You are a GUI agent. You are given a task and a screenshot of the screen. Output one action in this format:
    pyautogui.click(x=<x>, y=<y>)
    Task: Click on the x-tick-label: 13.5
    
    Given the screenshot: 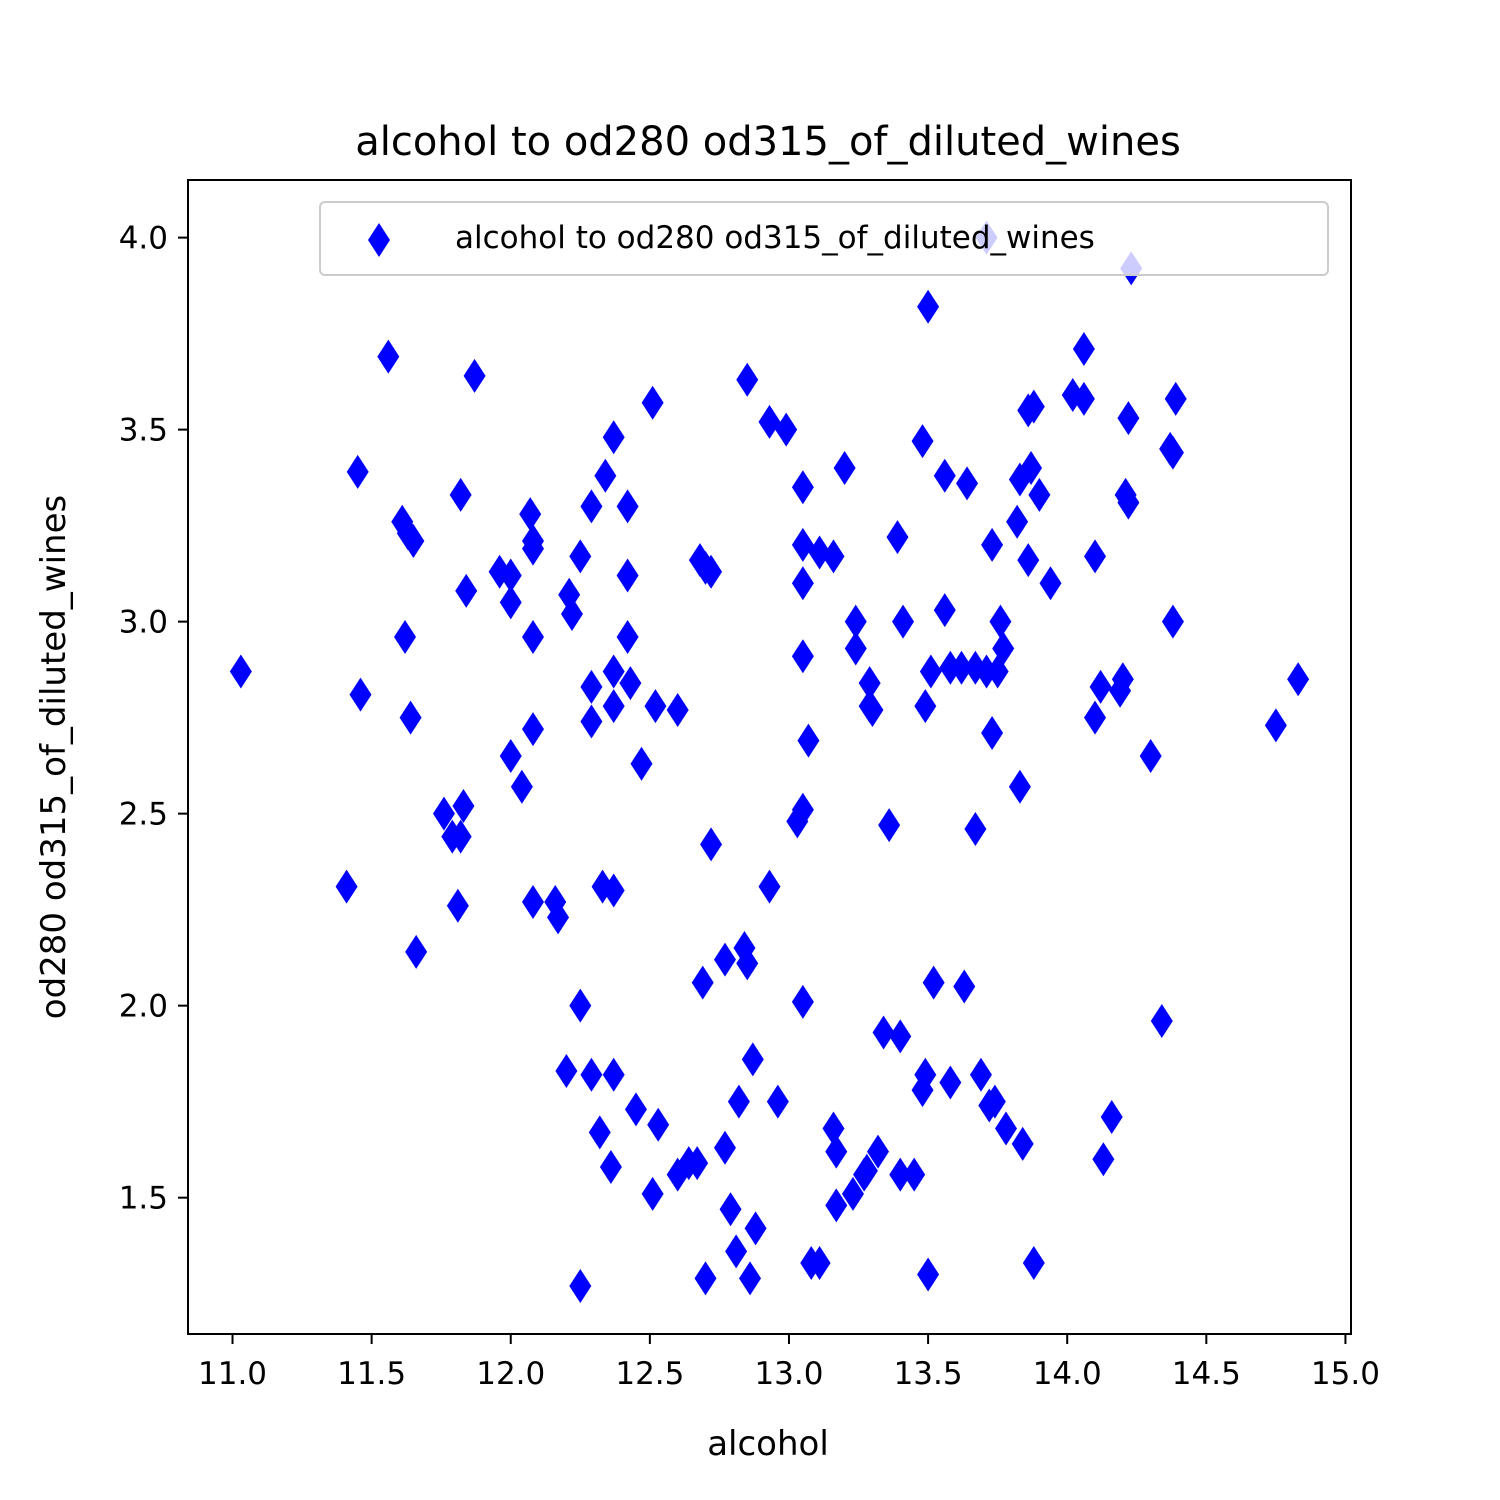 What is the action you would take?
    pyautogui.click(x=928, y=1374)
    